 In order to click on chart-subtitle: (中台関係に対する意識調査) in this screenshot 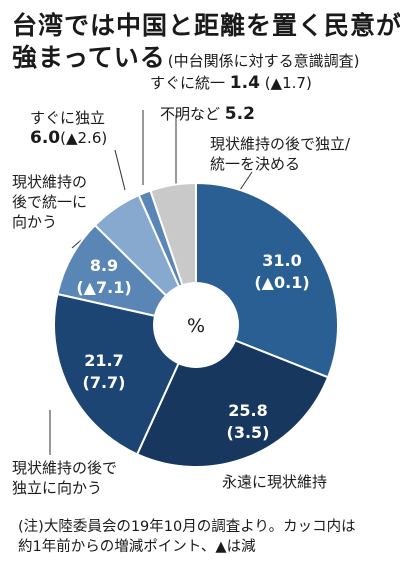, I will do `click(263, 61)`.